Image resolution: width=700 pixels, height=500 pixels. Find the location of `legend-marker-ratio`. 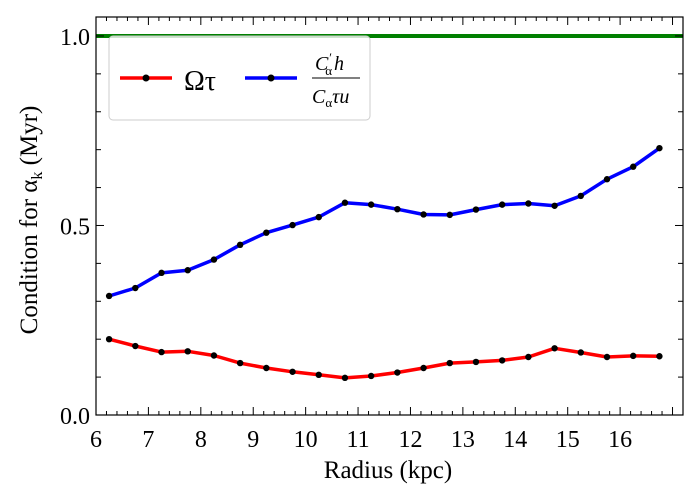

legend-marker-ratio is located at coordinates (271, 78).